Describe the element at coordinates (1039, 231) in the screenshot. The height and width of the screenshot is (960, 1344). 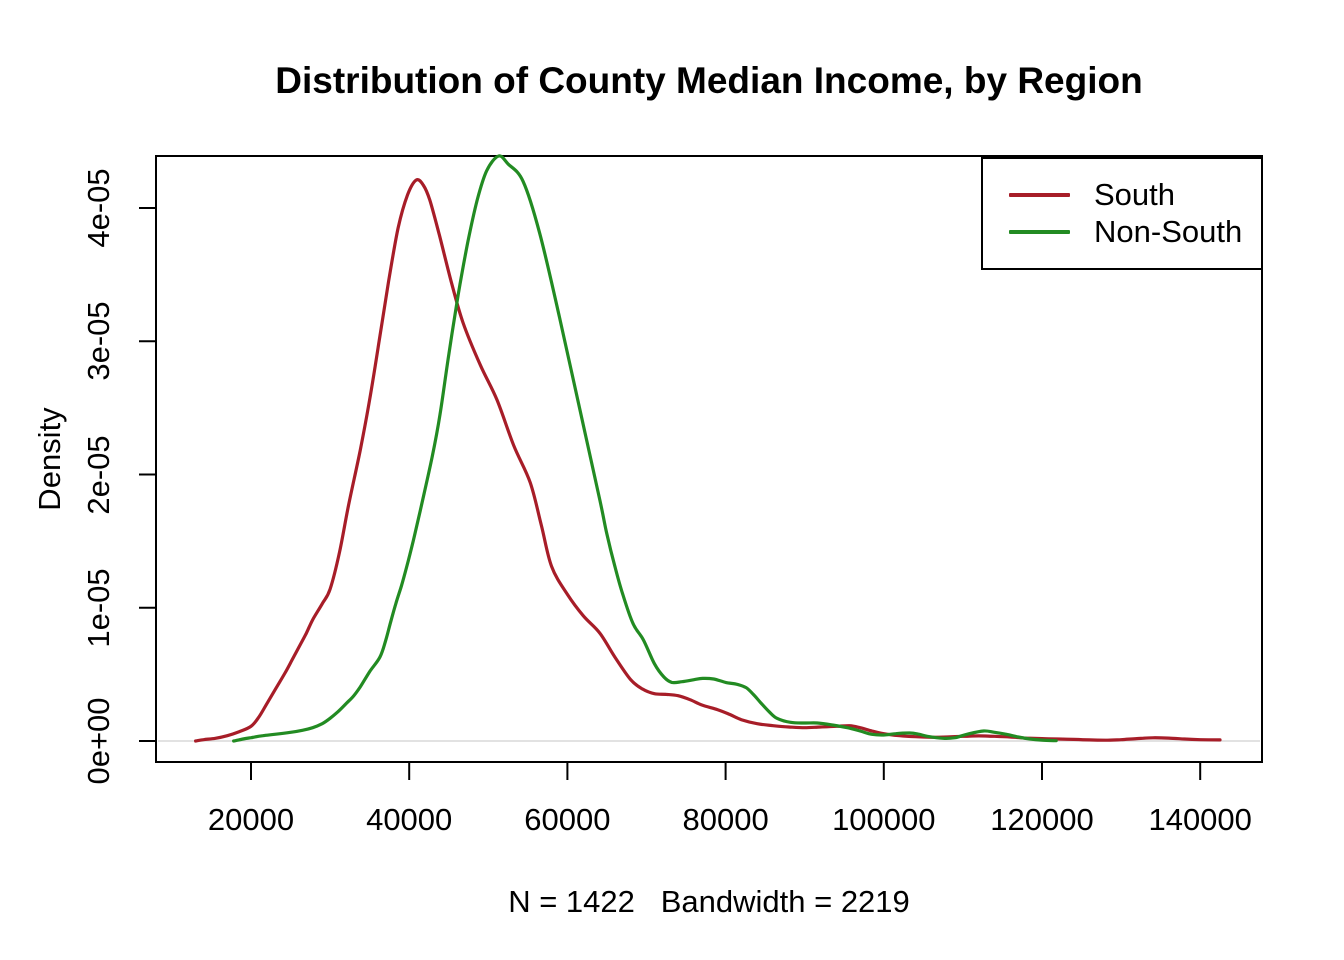
I see `legend-line-sample-non-south` at that location.